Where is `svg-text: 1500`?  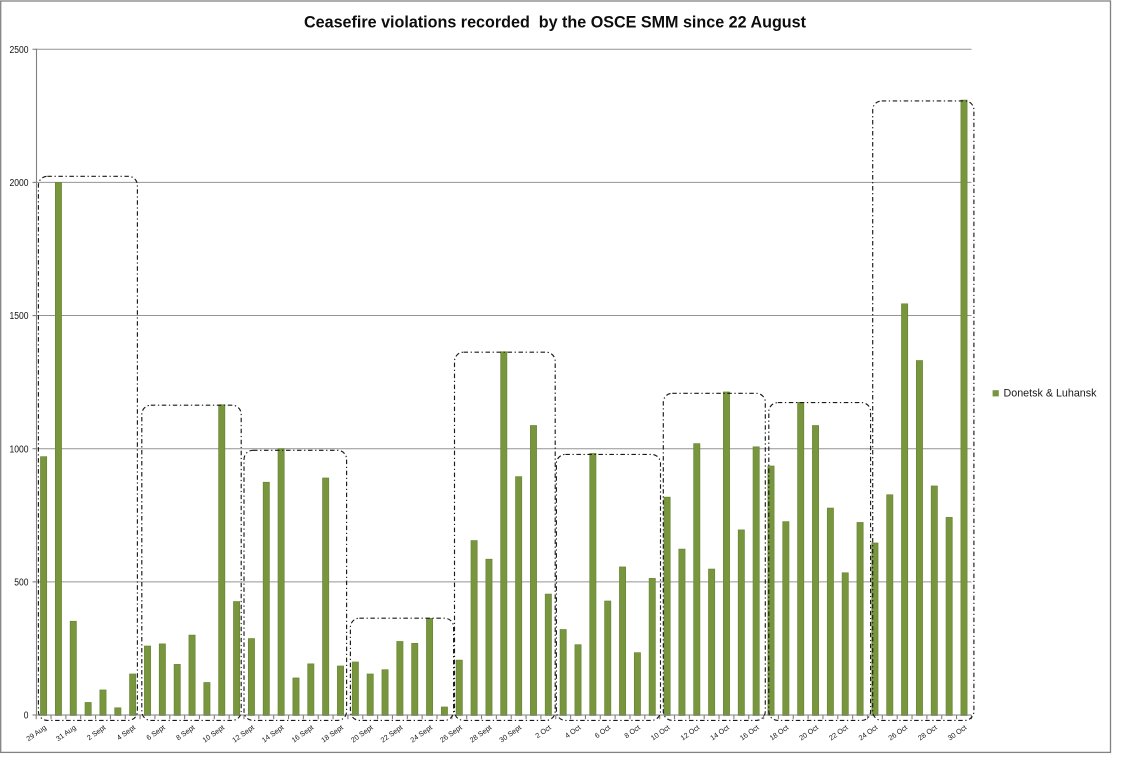
svg-text: 1500 is located at coordinates (19, 316).